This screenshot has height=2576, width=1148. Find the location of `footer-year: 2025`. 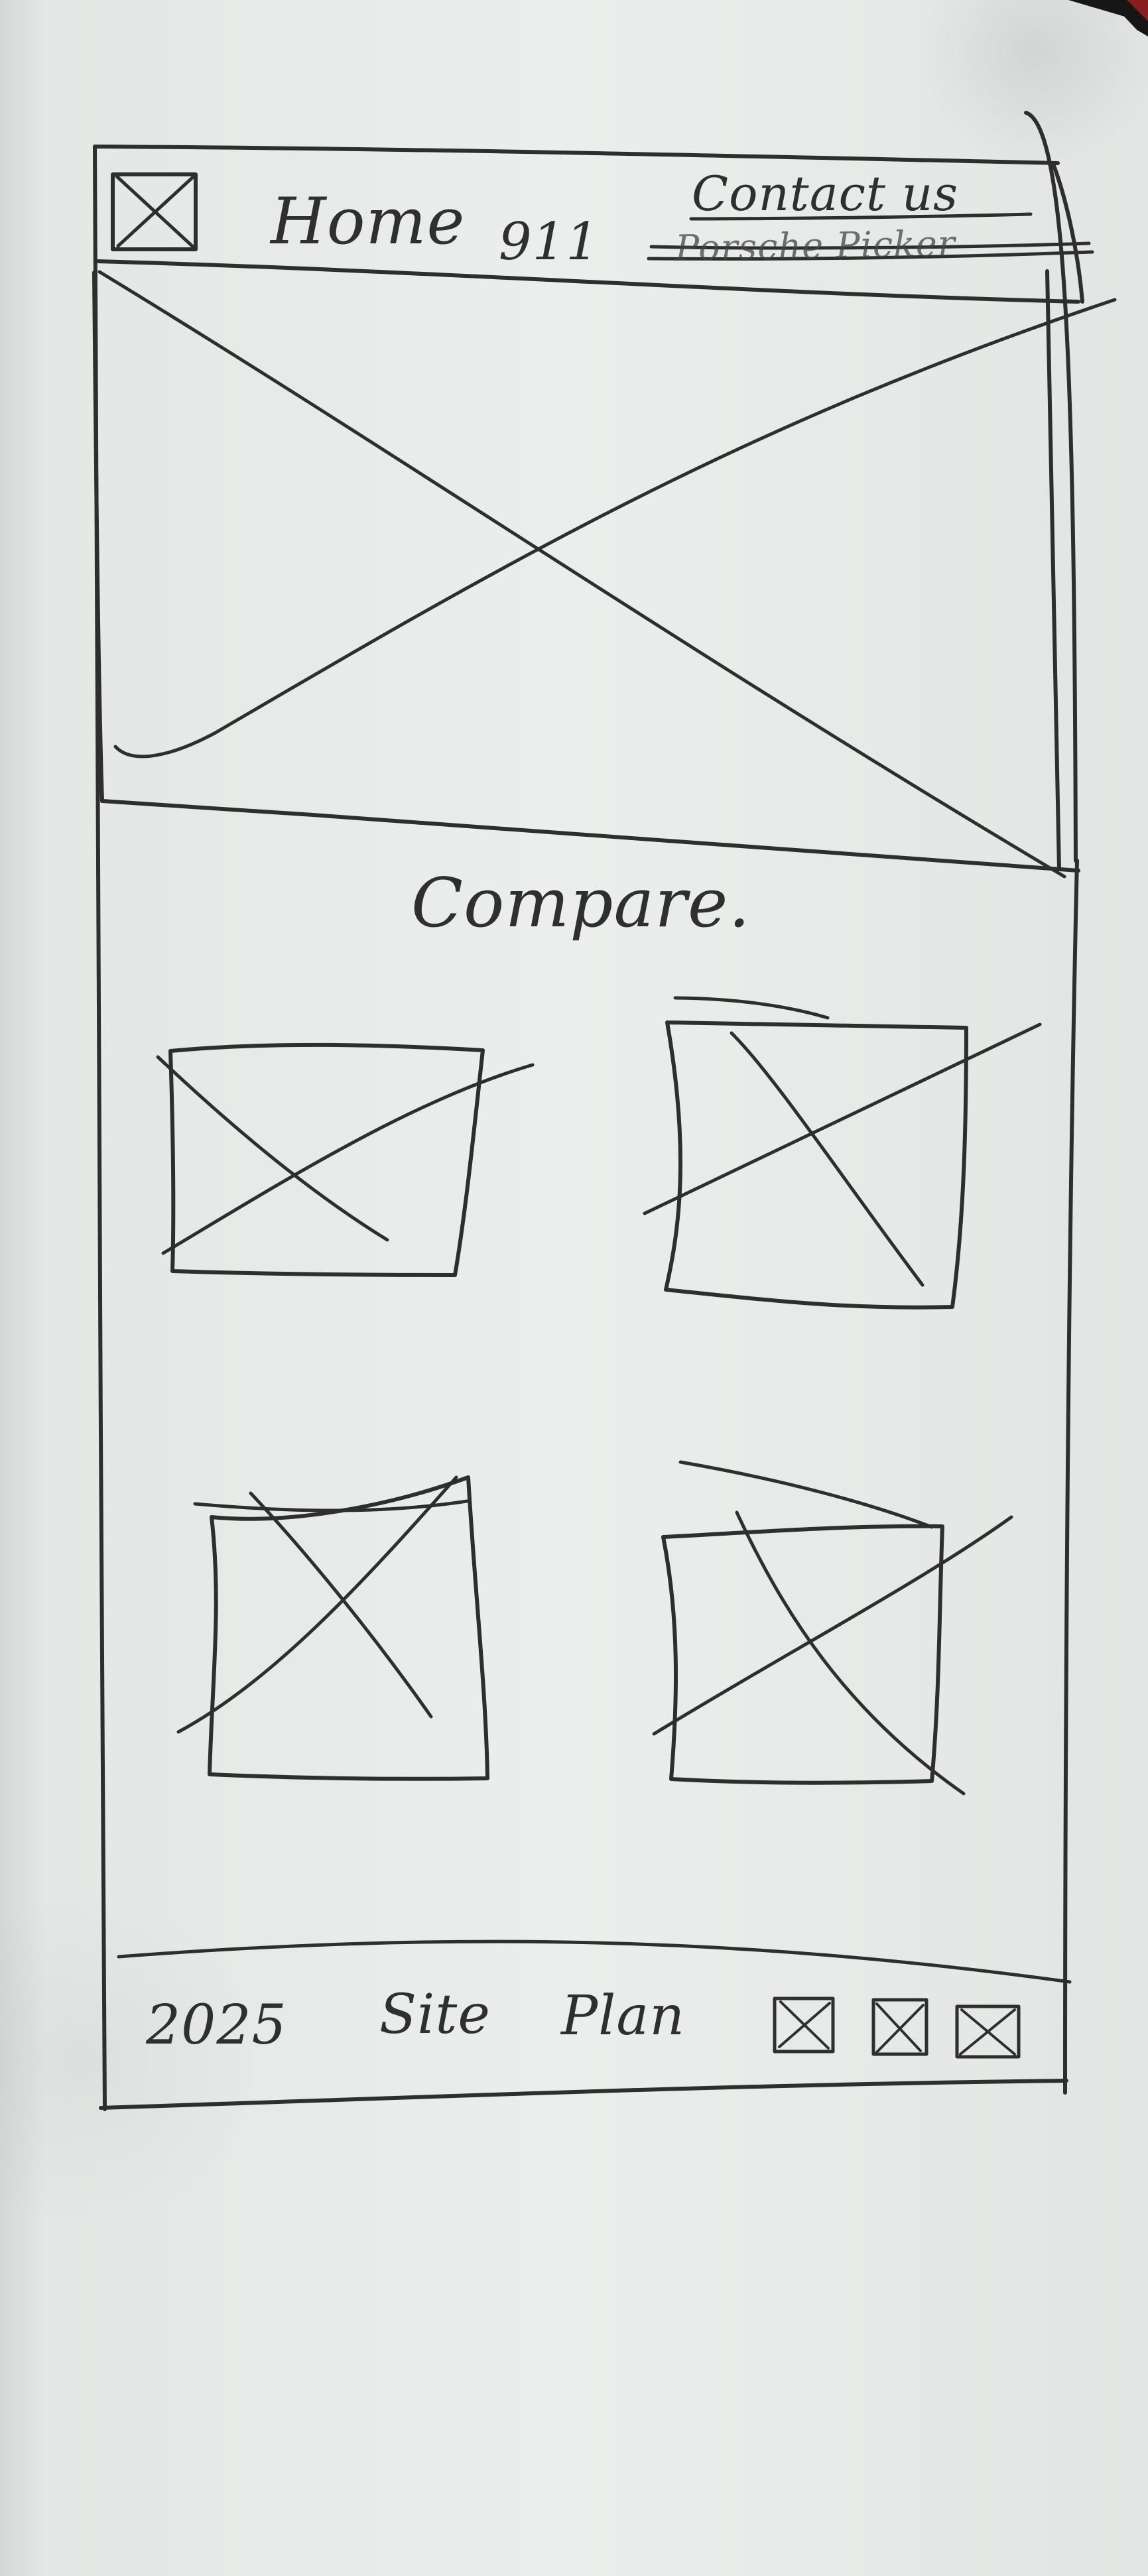

footer-year: 2025 is located at coordinates (216, 2025).